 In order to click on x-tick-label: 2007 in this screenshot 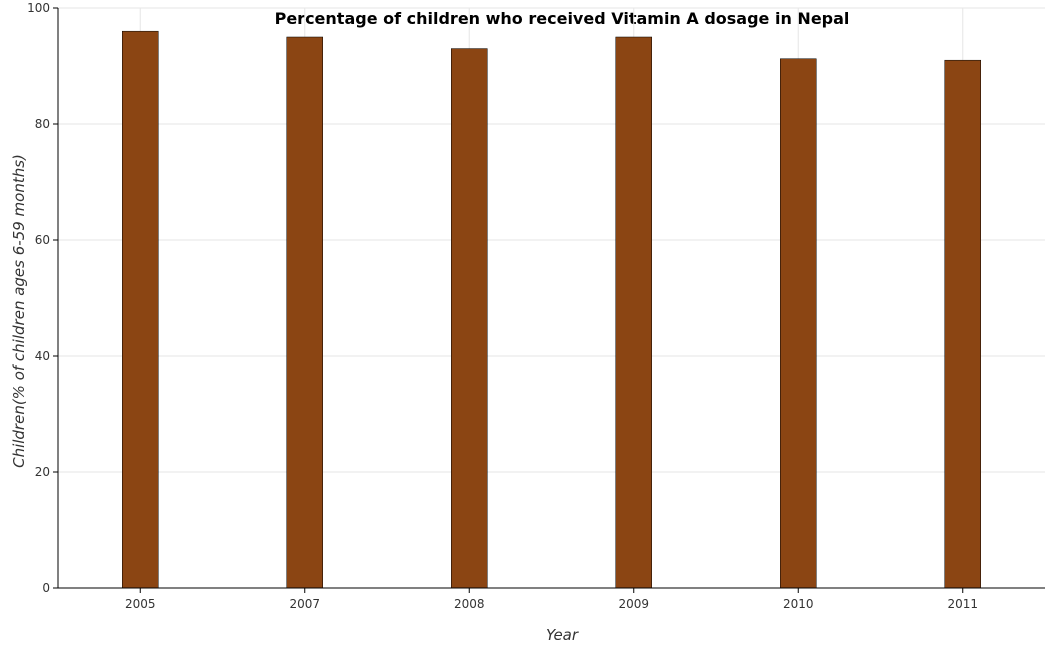, I will do `click(304, 604)`.